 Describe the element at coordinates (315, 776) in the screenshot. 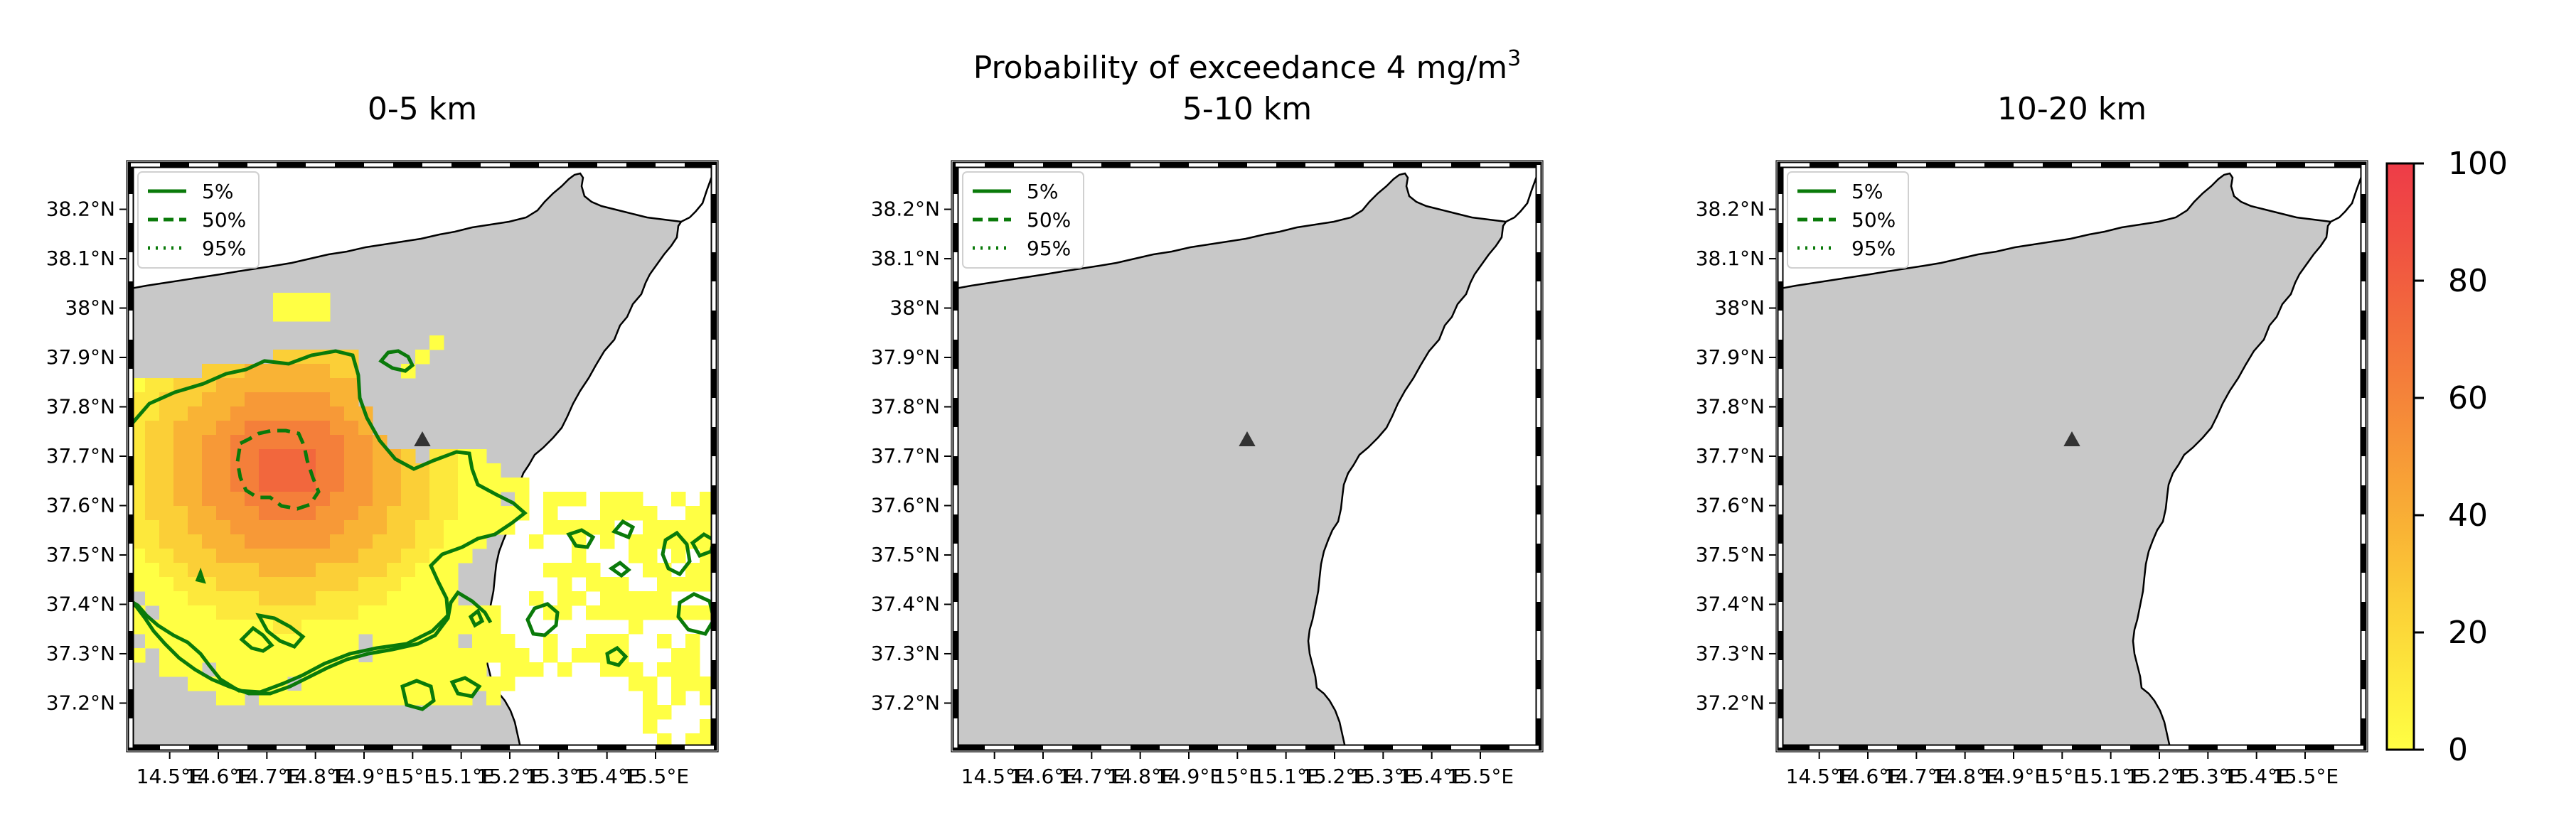

I see `lon-tick-label: 14.8°E` at that location.